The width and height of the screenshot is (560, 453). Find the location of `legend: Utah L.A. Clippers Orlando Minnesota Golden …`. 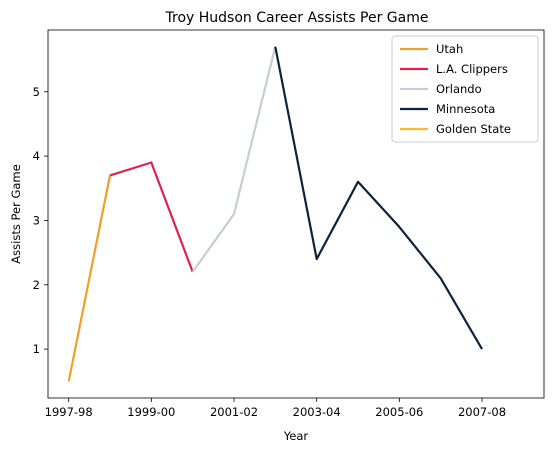

legend: Utah L.A. Clippers Orlando Minnesota Golden … is located at coordinates (465, 89).